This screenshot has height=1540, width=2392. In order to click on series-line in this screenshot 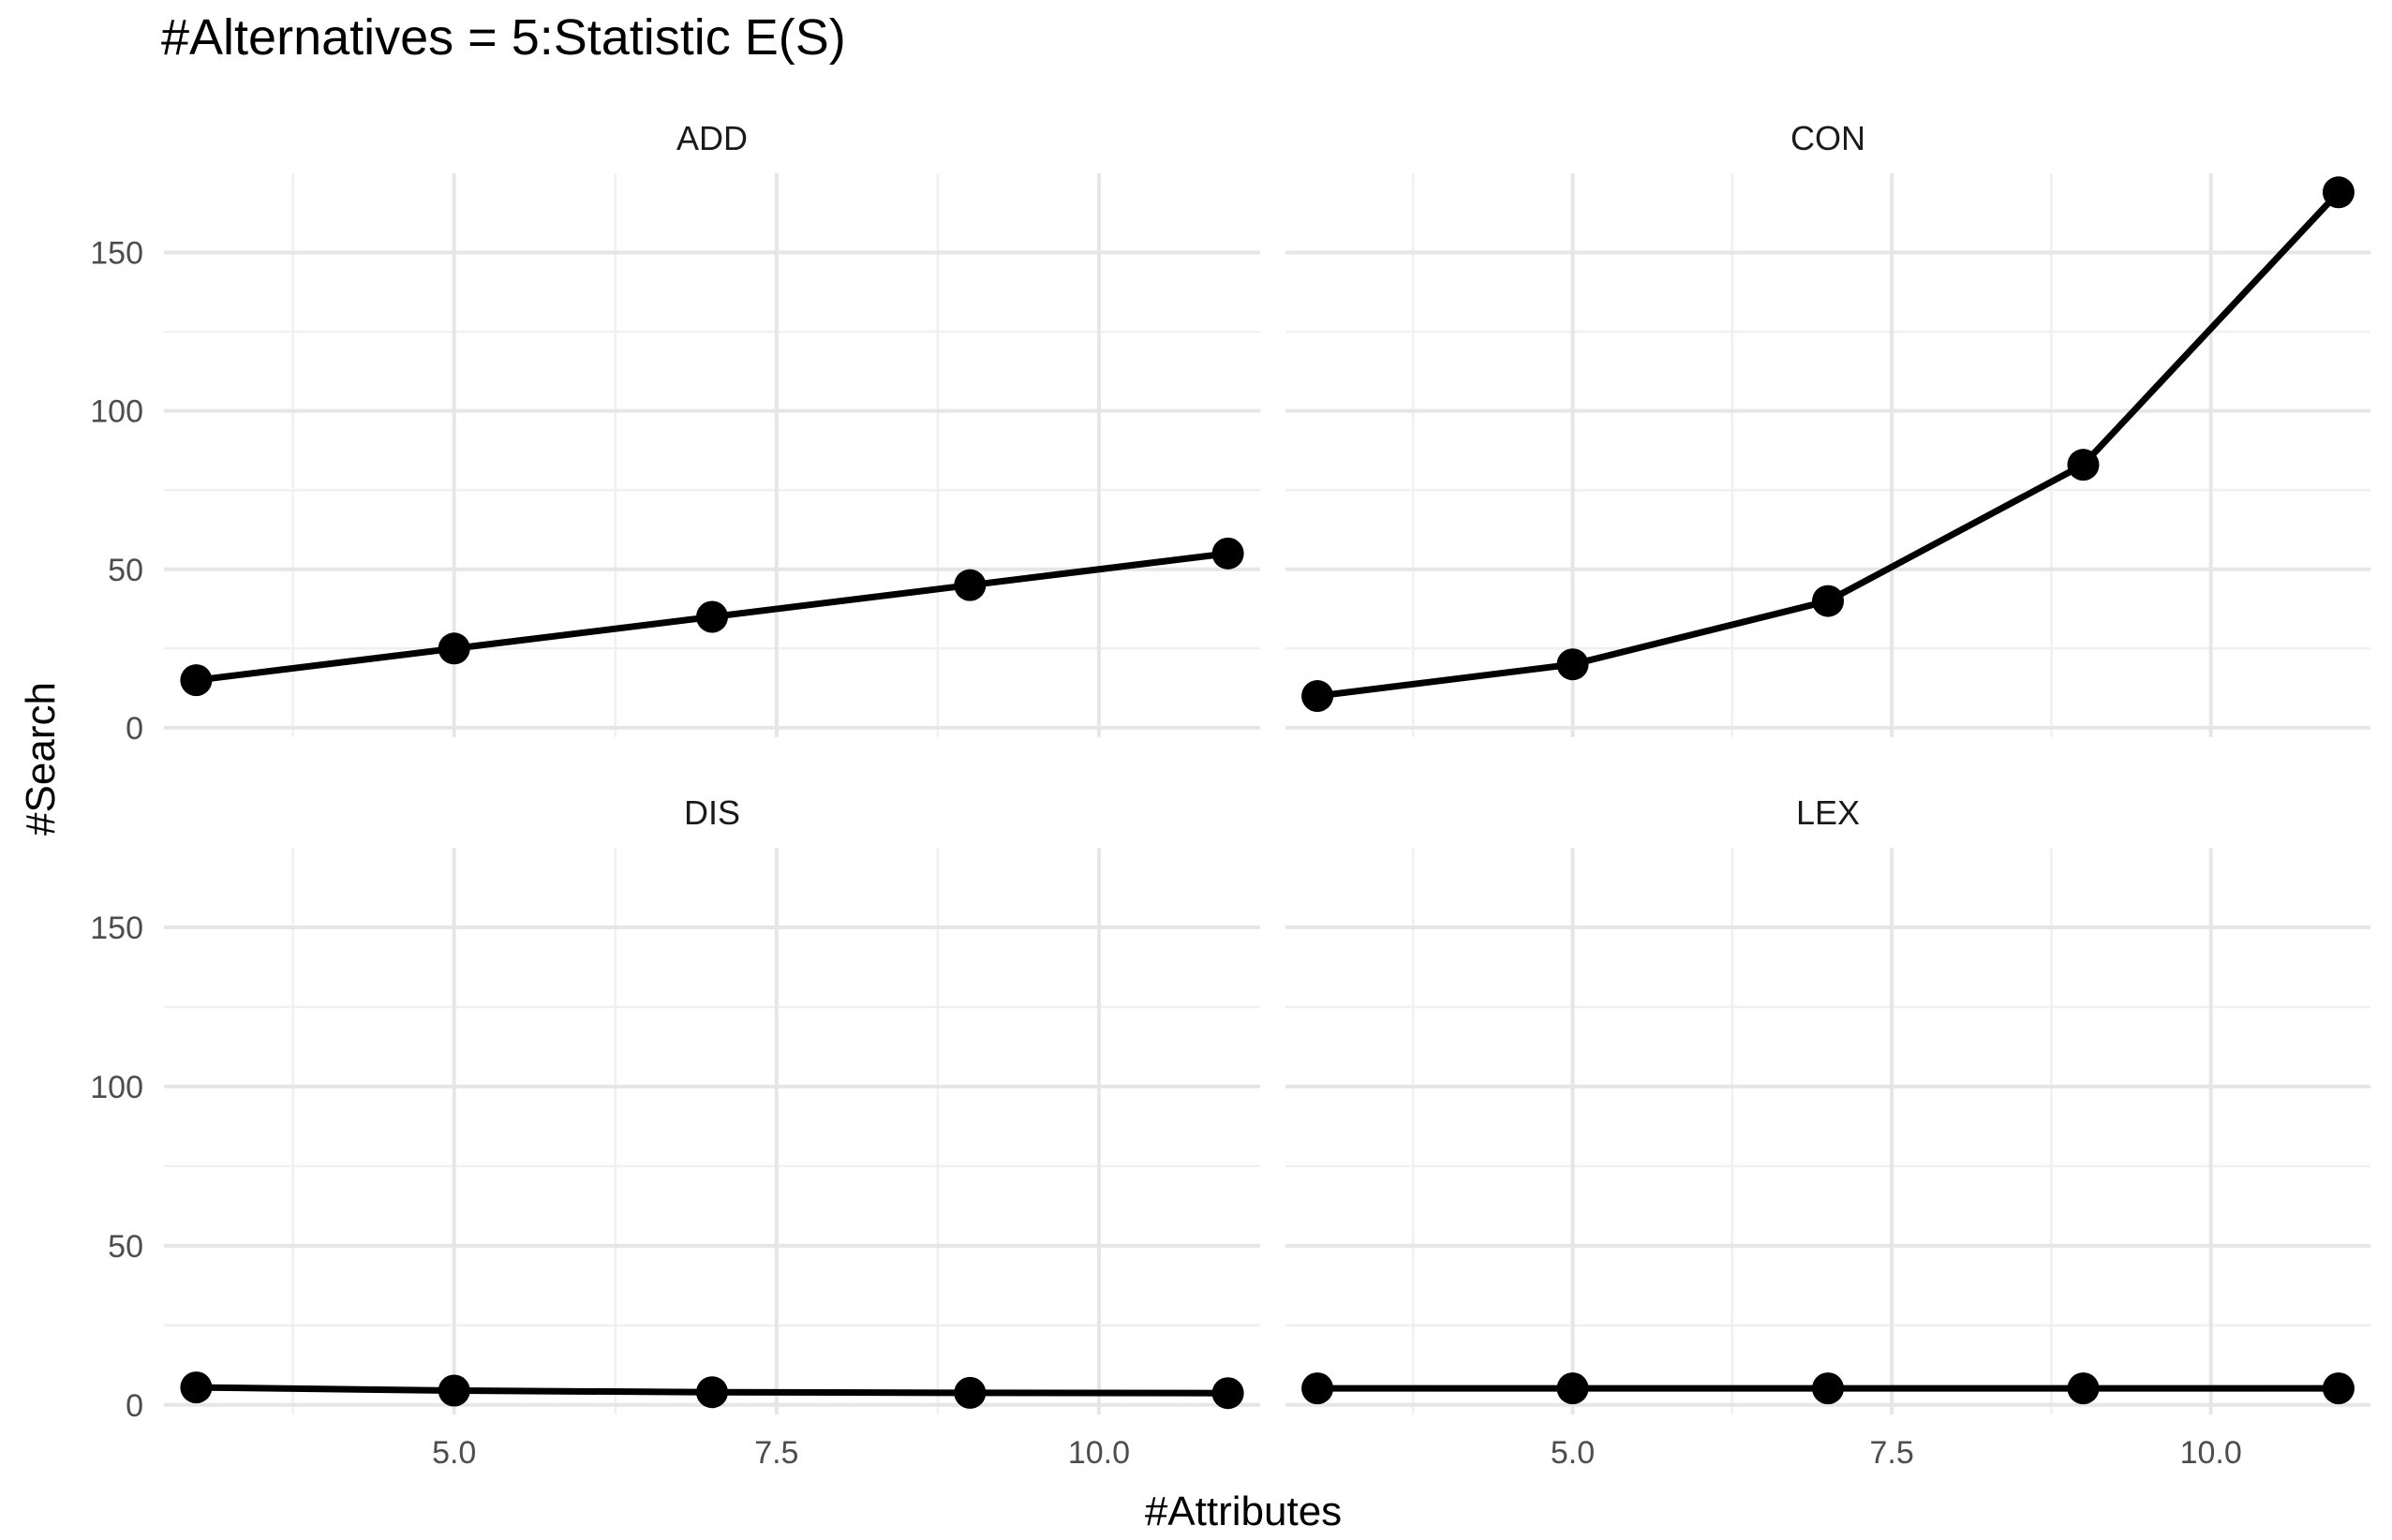, I will do `click(1828, 444)`.